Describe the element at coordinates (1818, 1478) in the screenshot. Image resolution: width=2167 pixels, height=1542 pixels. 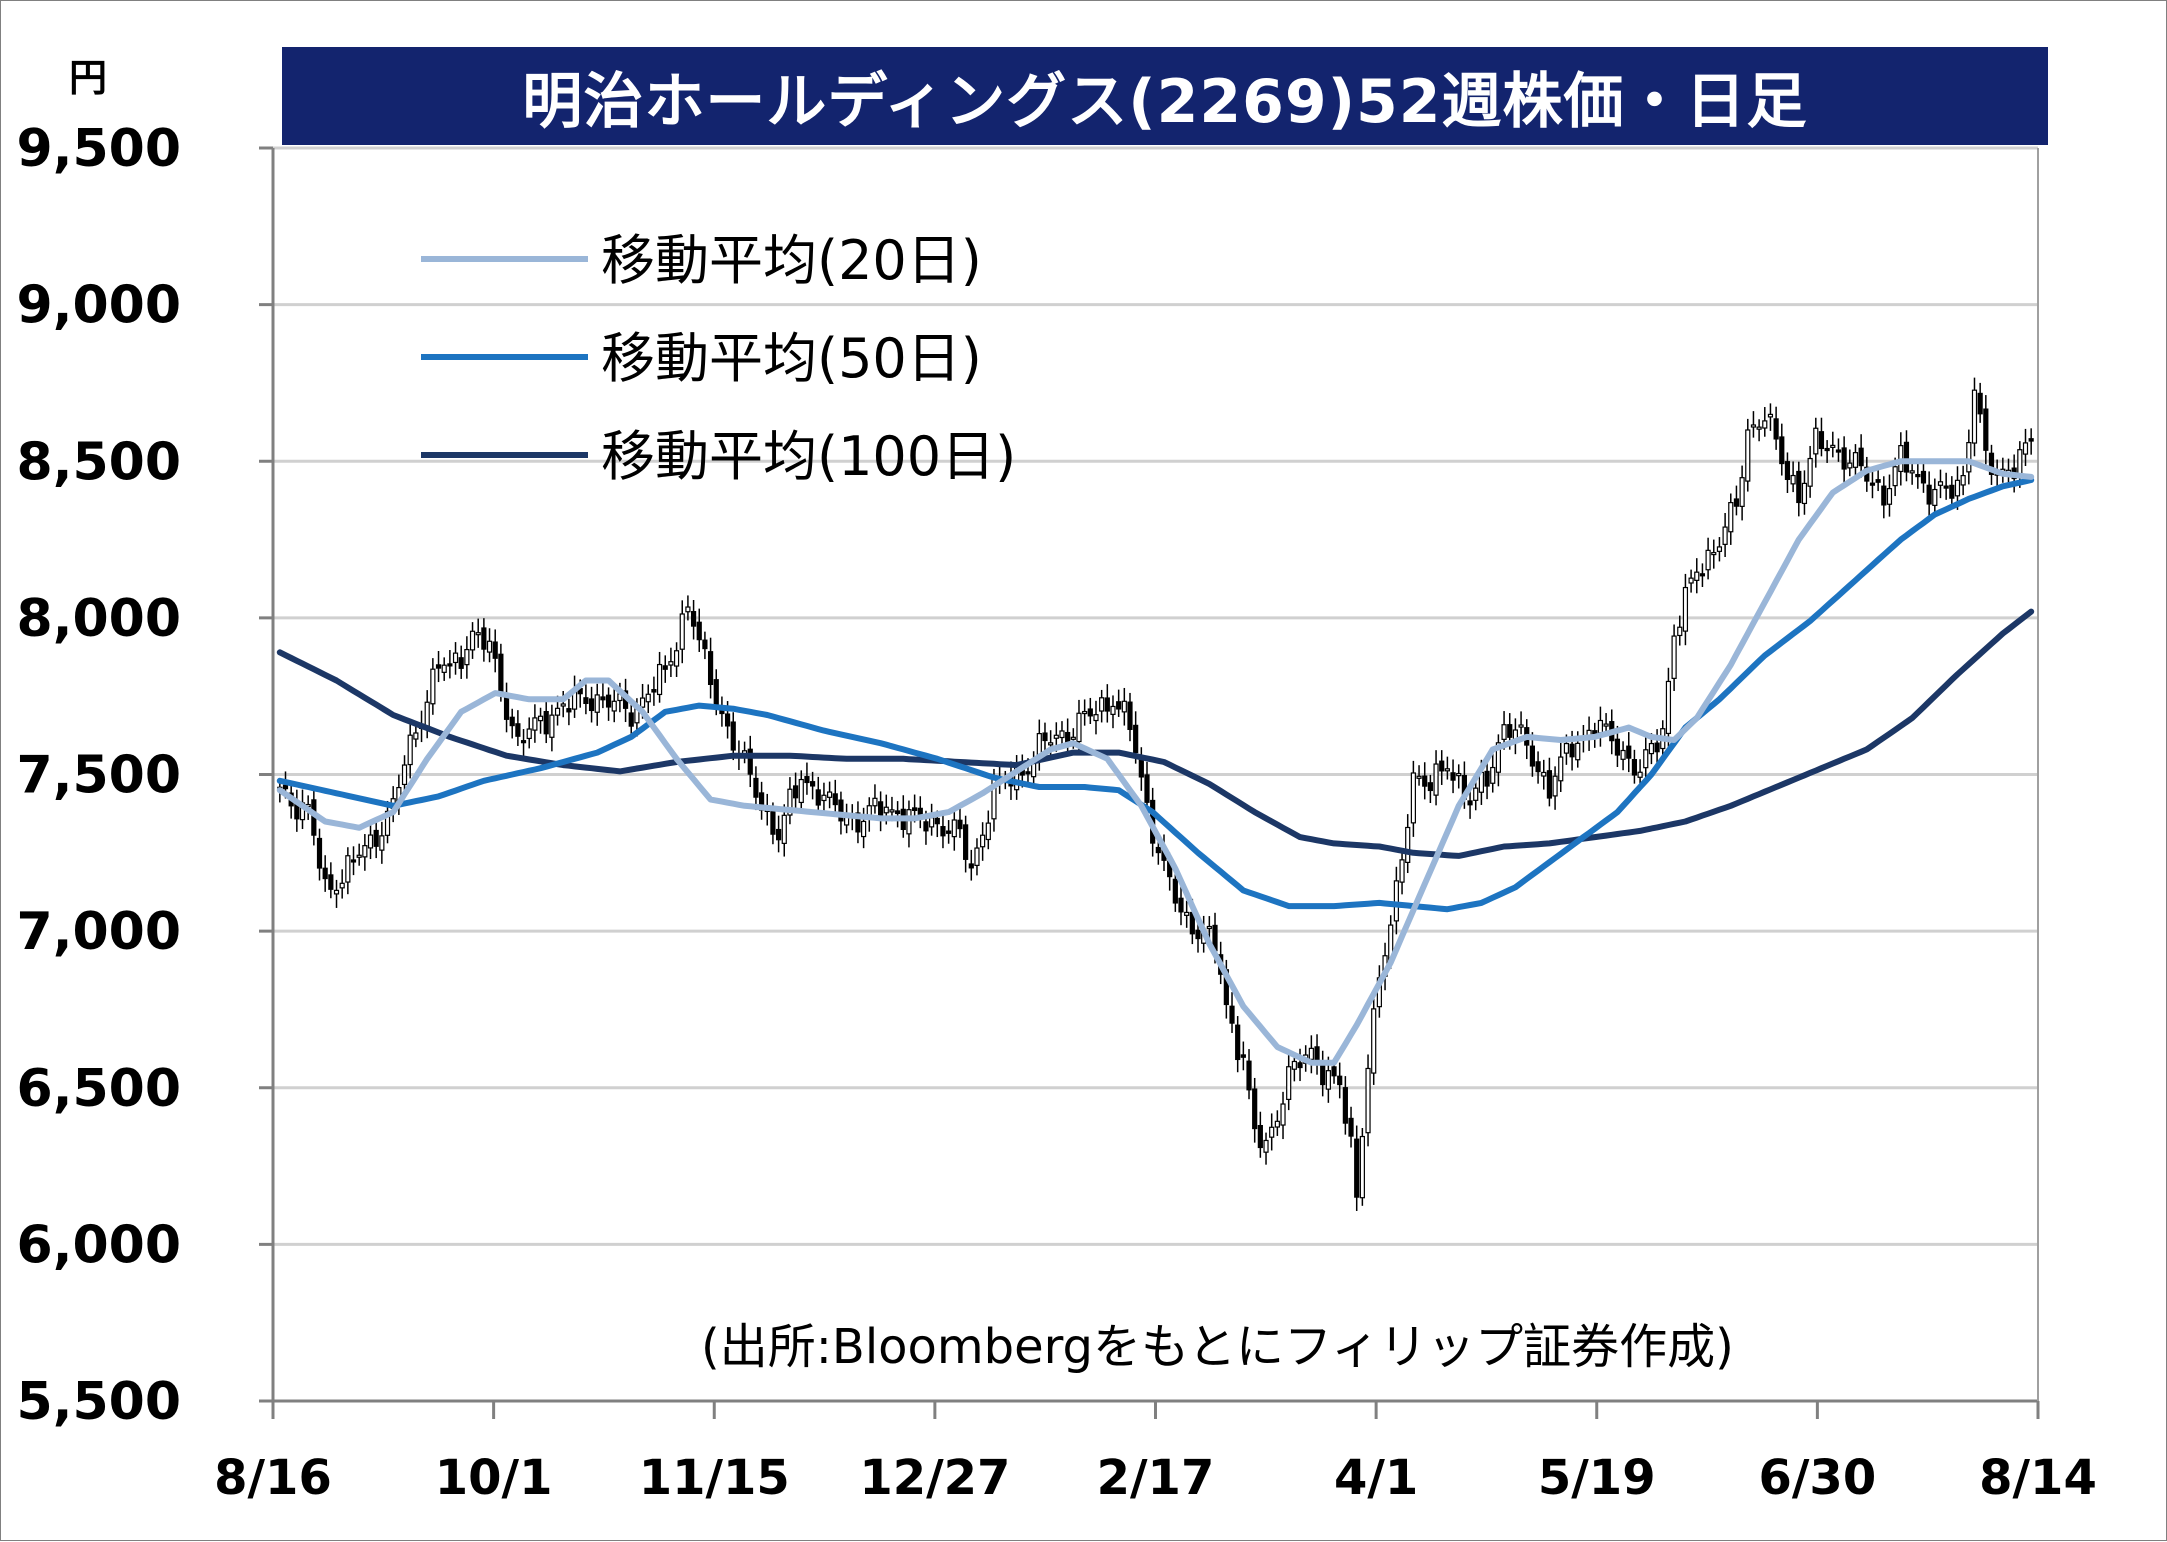
I see `x-tick-label: 6/30` at that location.